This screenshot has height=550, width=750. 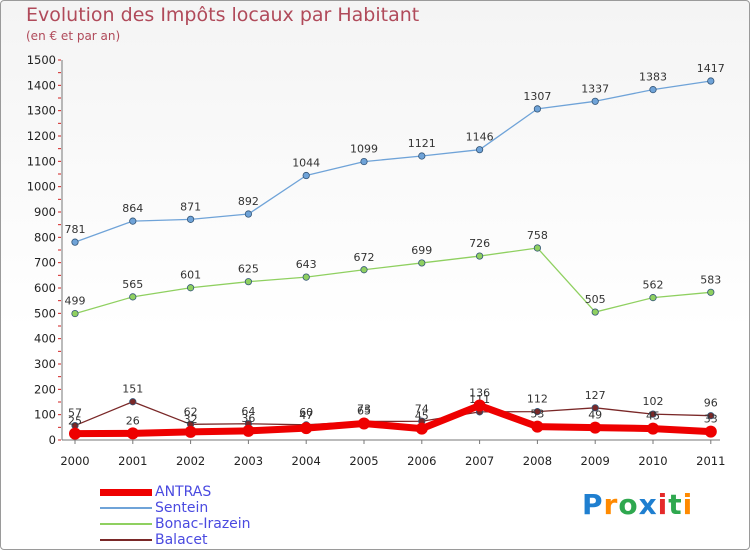 I want to click on data-label: 643, so click(x=306, y=264).